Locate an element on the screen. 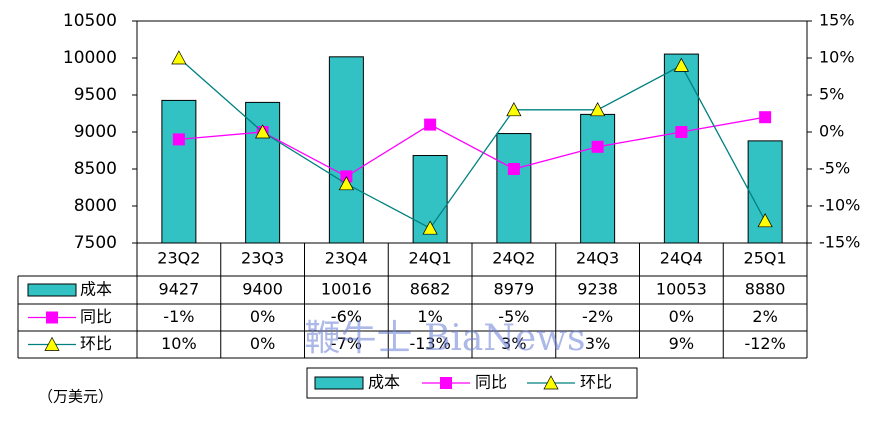 The image size is (890, 428). row-header: 成本 is located at coordinates (96, 289).